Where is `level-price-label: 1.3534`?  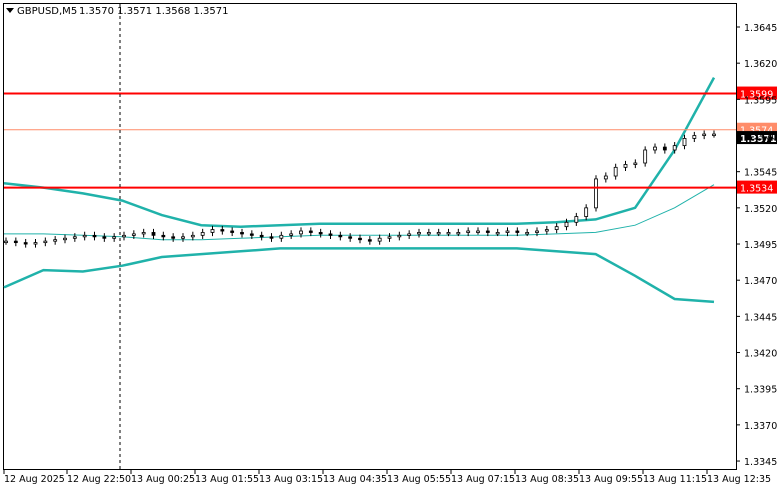
level-price-label: 1.3534 is located at coordinates (756, 189).